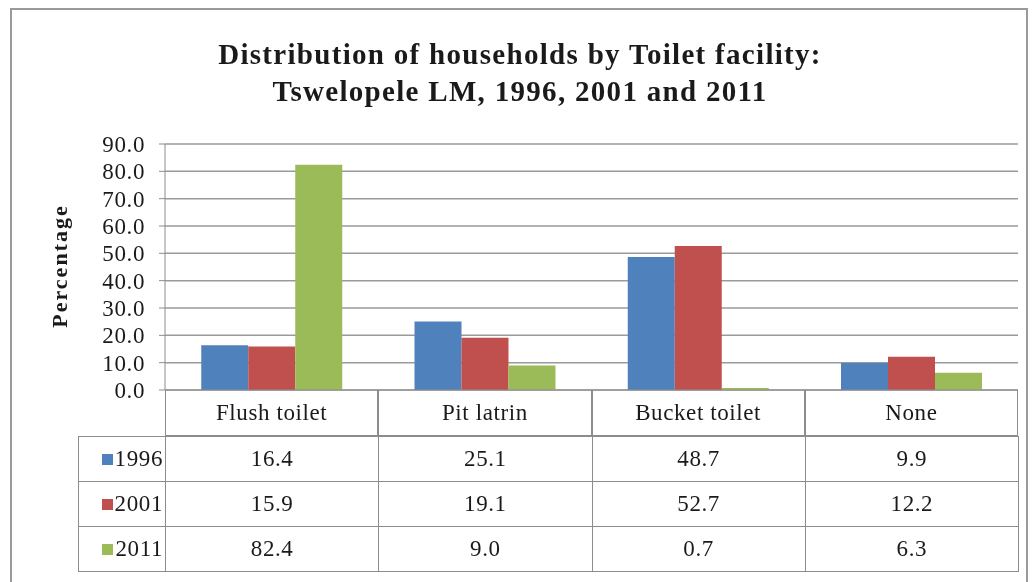 The width and height of the screenshot is (1034, 582). Describe the element at coordinates (698, 549) in the screenshot. I see `data-label: 0.7` at that location.